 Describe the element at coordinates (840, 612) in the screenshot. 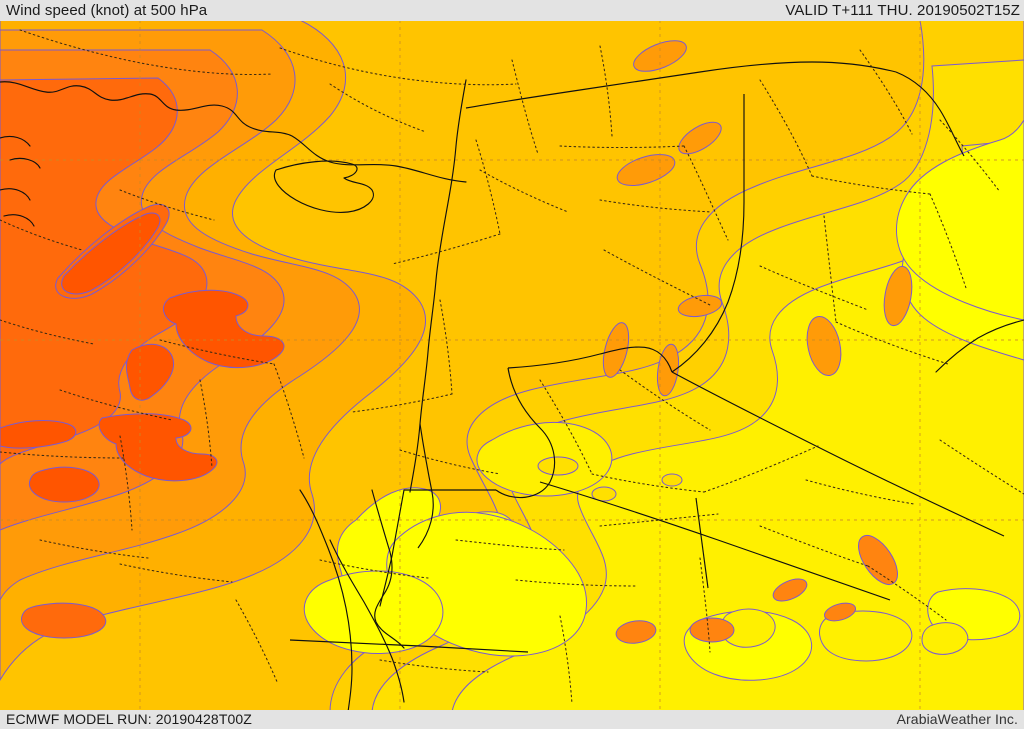

I see `blob-se-c` at that location.